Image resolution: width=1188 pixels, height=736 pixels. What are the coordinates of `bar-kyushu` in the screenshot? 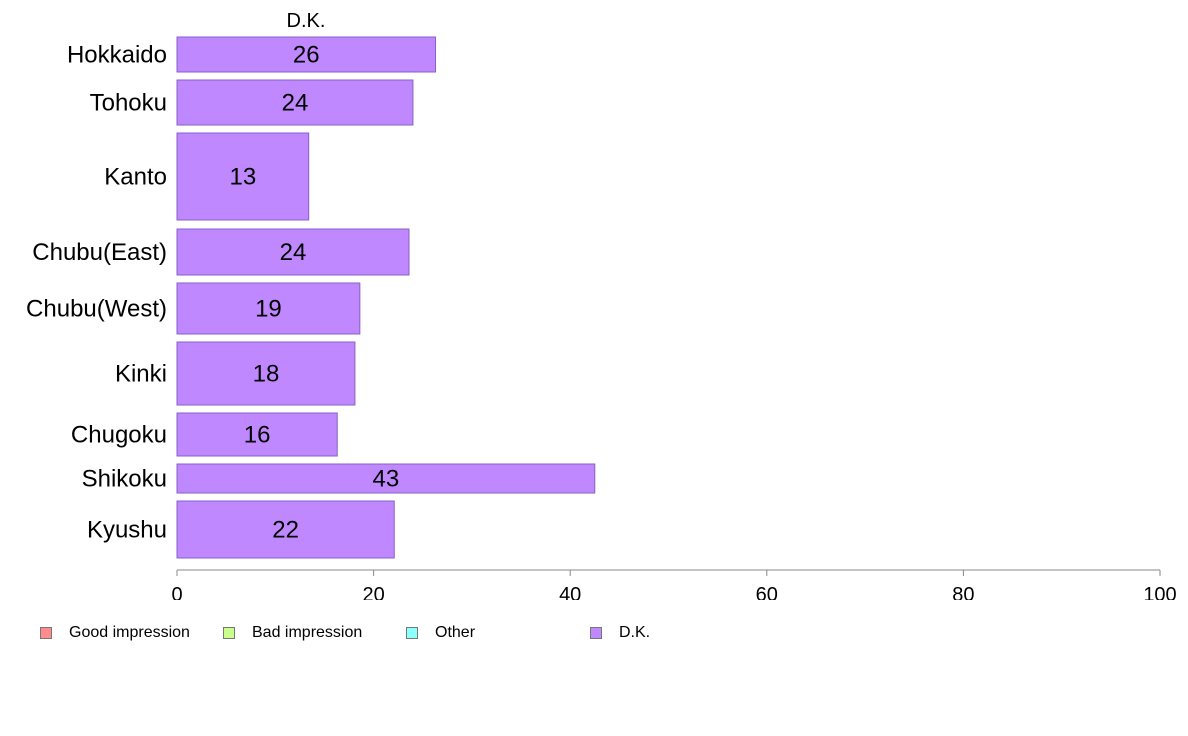 It's located at (285, 529).